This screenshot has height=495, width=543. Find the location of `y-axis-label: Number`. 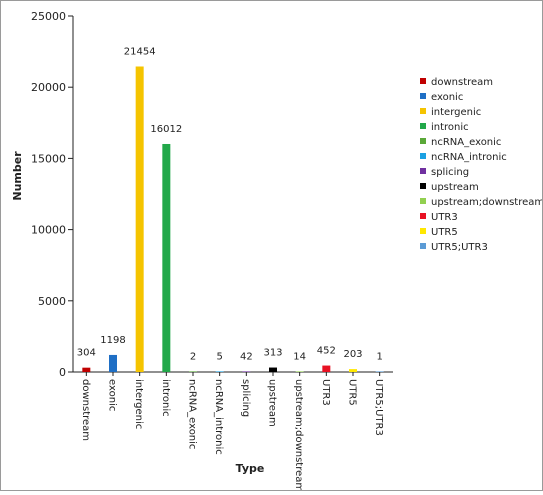

y-axis-label: Number is located at coordinates (17, 176).